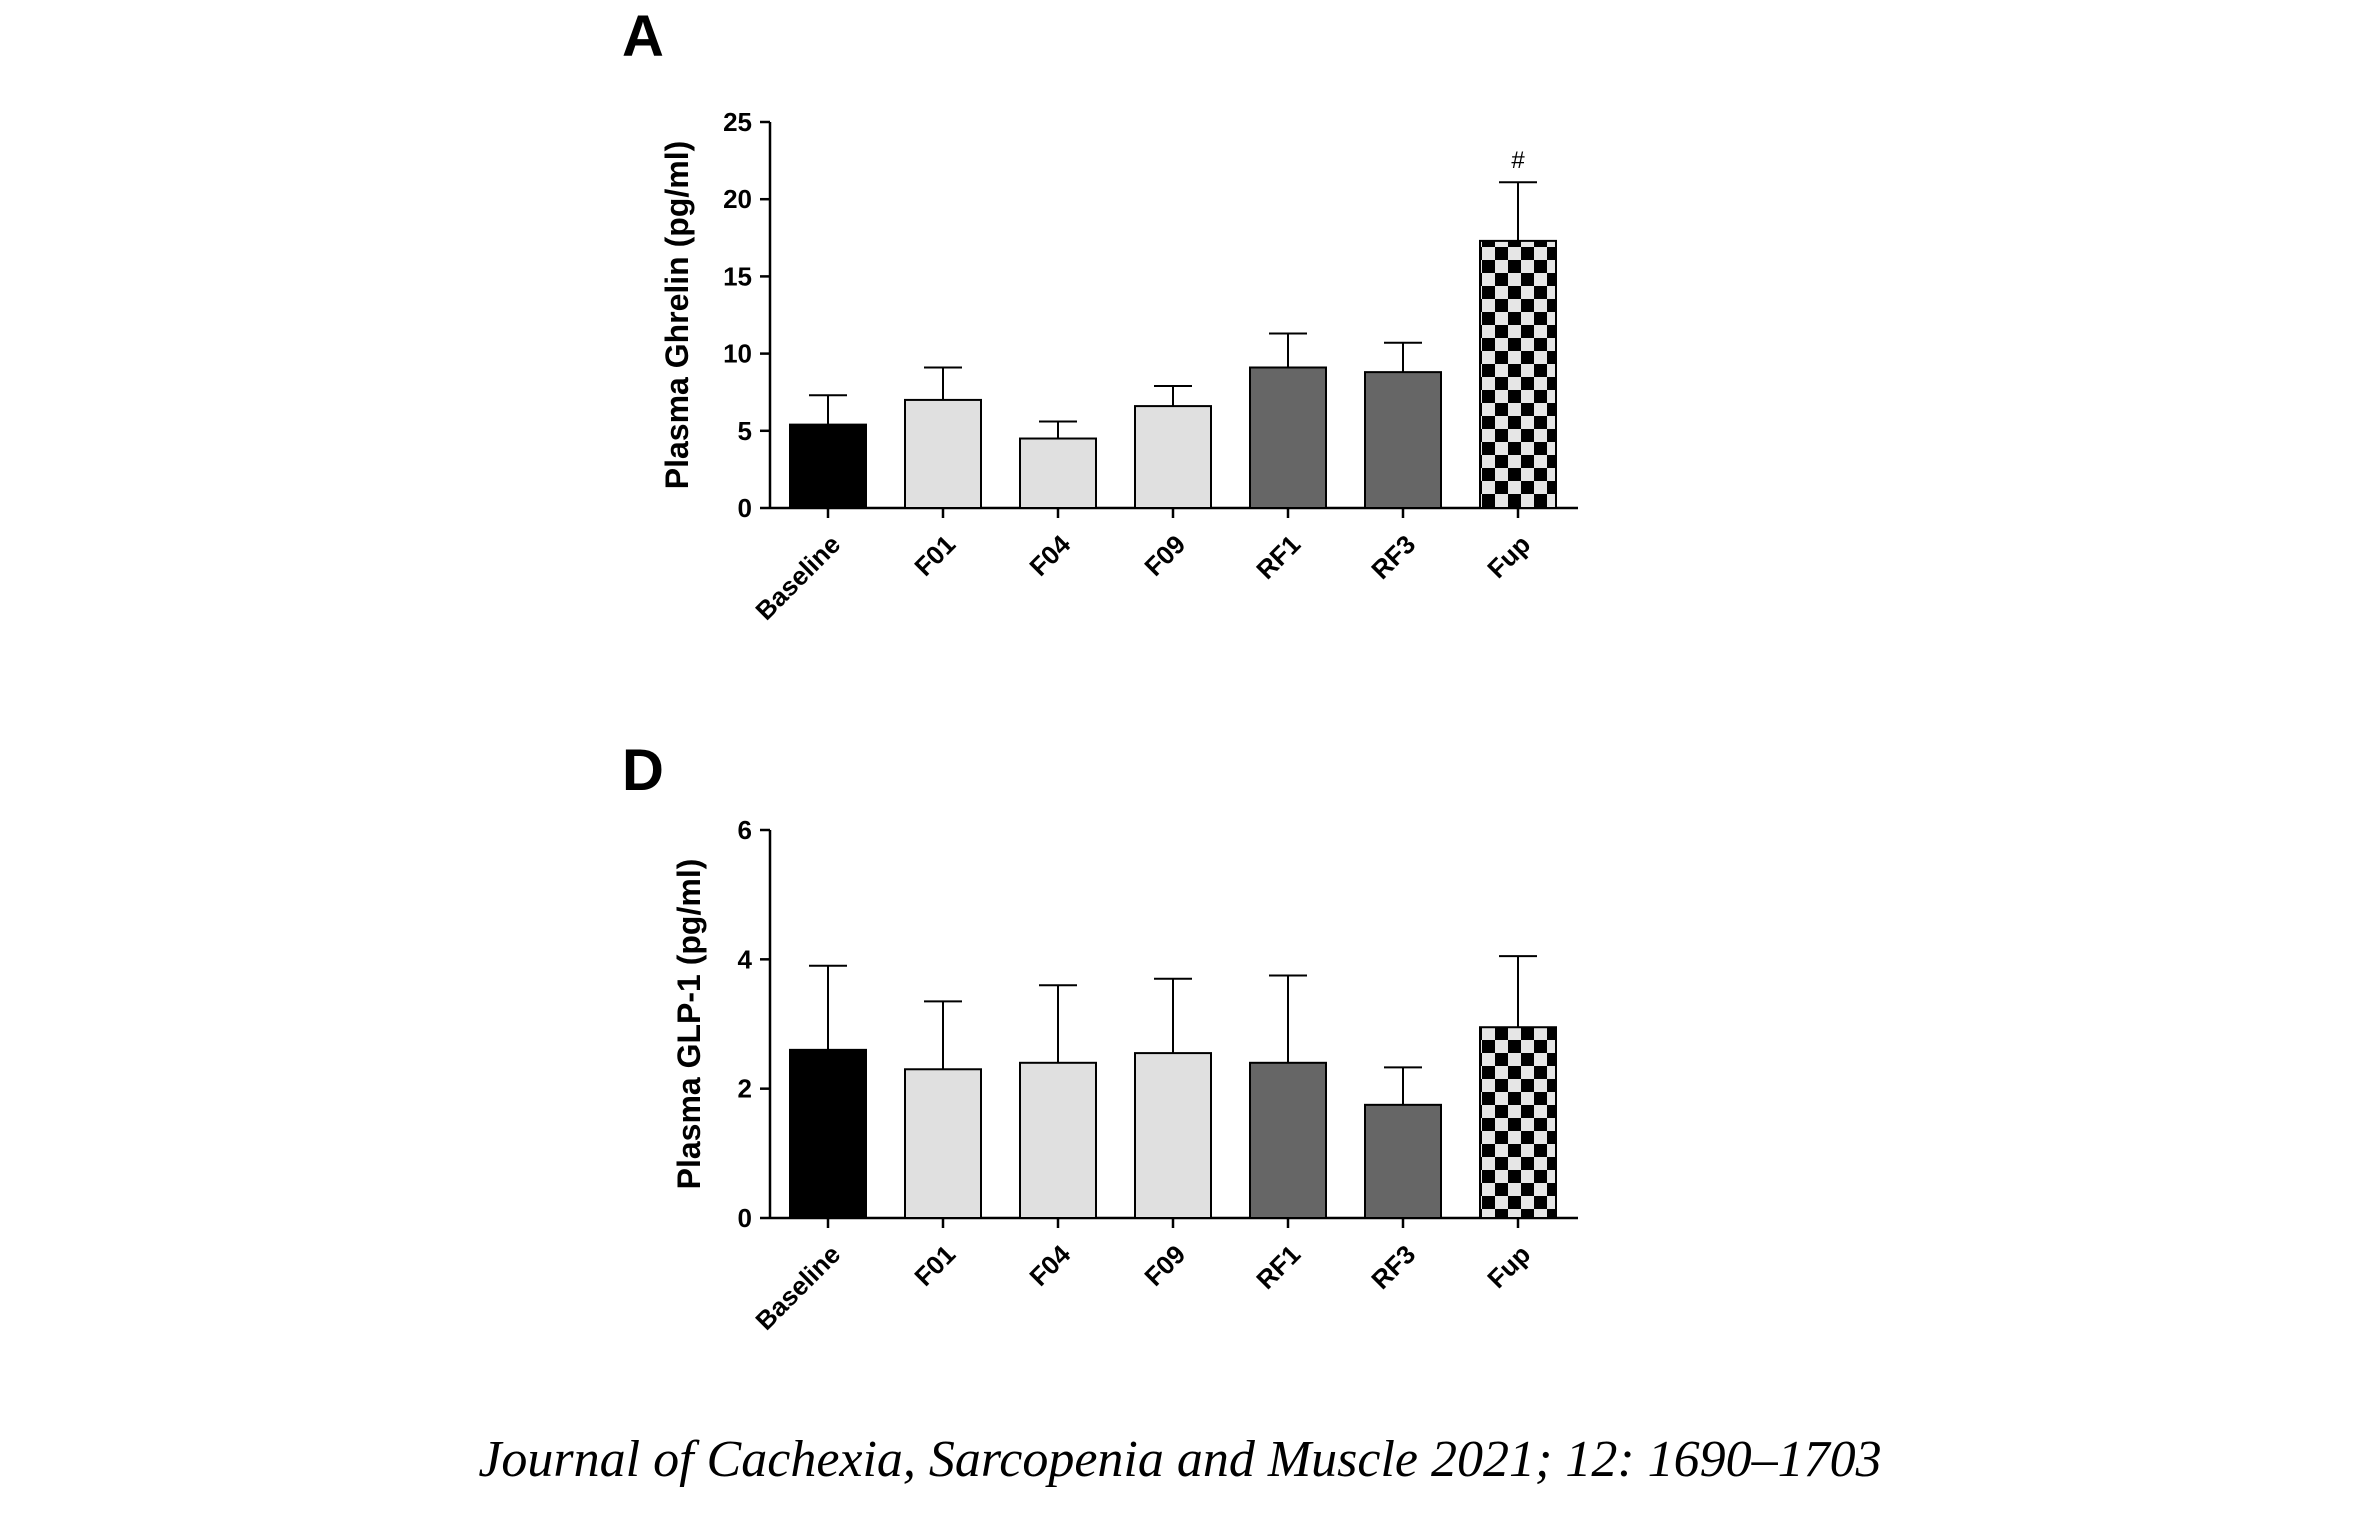 This screenshot has width=2360, height=1529. What do you see at coordinates (677, 315) in the screenshot?
I see `y-axis-title: Plasma Ghrelin (pg/ml)` at bounding box center [677, 315].